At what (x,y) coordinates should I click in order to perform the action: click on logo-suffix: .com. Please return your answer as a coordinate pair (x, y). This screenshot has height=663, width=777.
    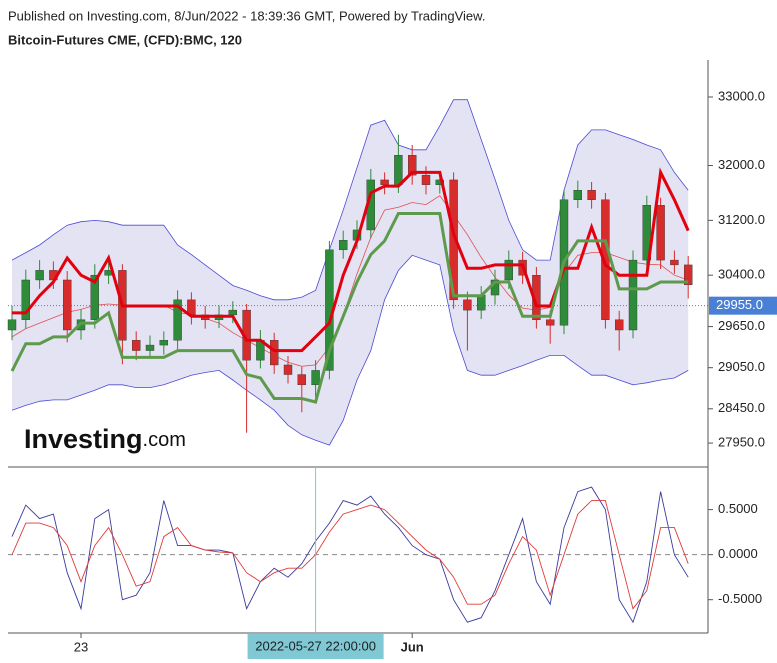
    Looking at the image, I should click on (164, 440).